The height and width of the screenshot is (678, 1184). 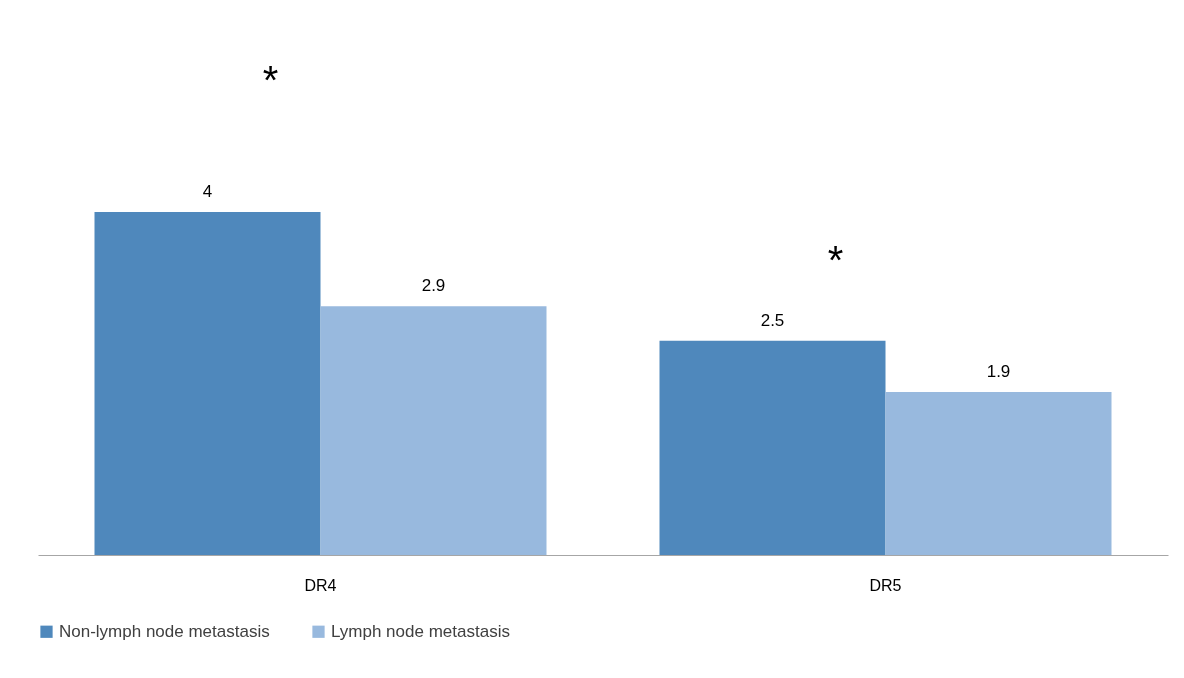 What do you see at coordinates (433, 286) in the screenshot?
I see `data-label: 2.9` at bounding box center [433, 286].